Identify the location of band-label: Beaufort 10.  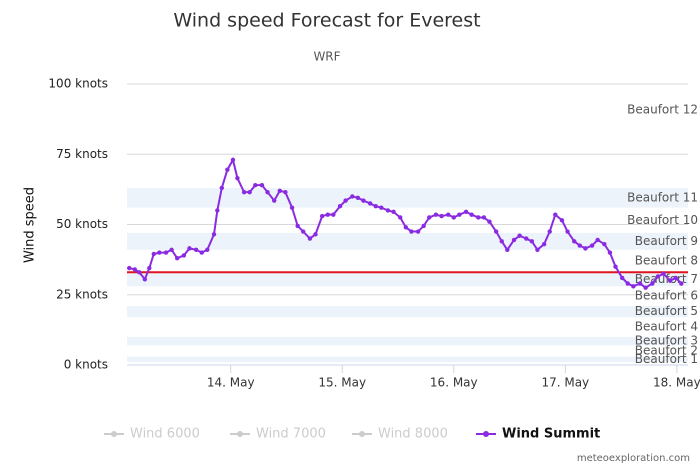
(662, 220).